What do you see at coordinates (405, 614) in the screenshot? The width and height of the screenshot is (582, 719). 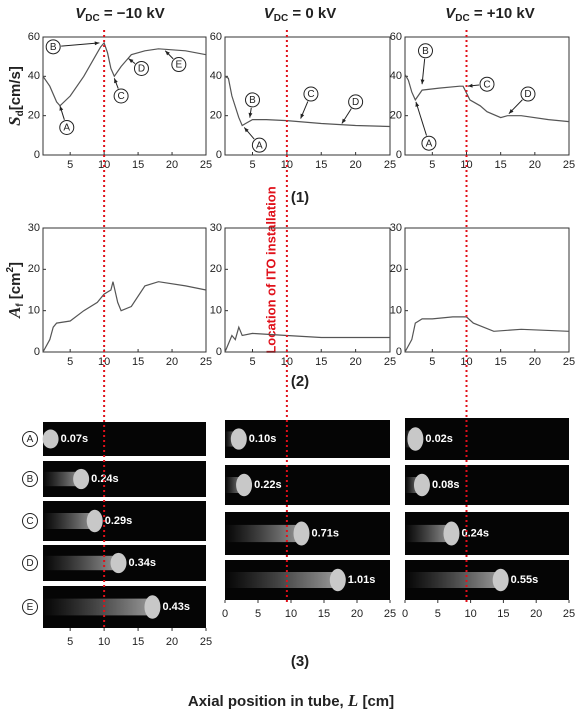 I see `x-tick-label: 0` at bounding box center [405, 614].